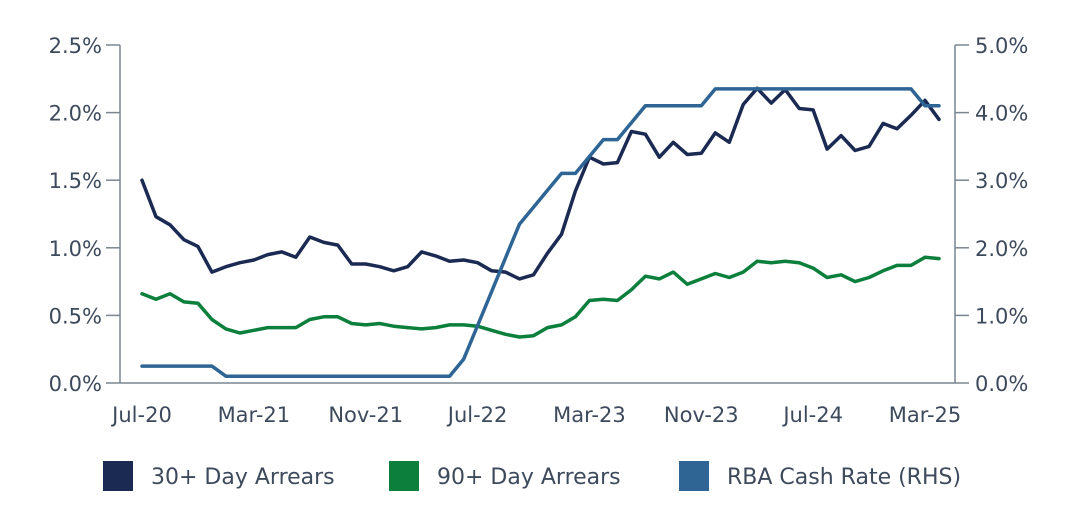 The image size is (1076, 524). Describe the element at coordinates (540, 297) in the screenshot. I see `series-line-90-day-arrears` at that location.